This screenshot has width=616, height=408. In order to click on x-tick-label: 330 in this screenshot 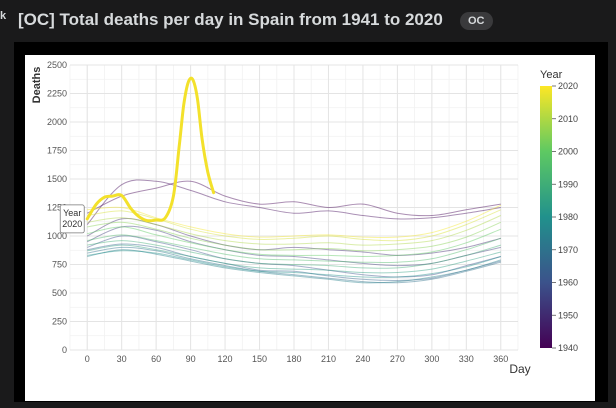, I will do `click(466, 359)`.